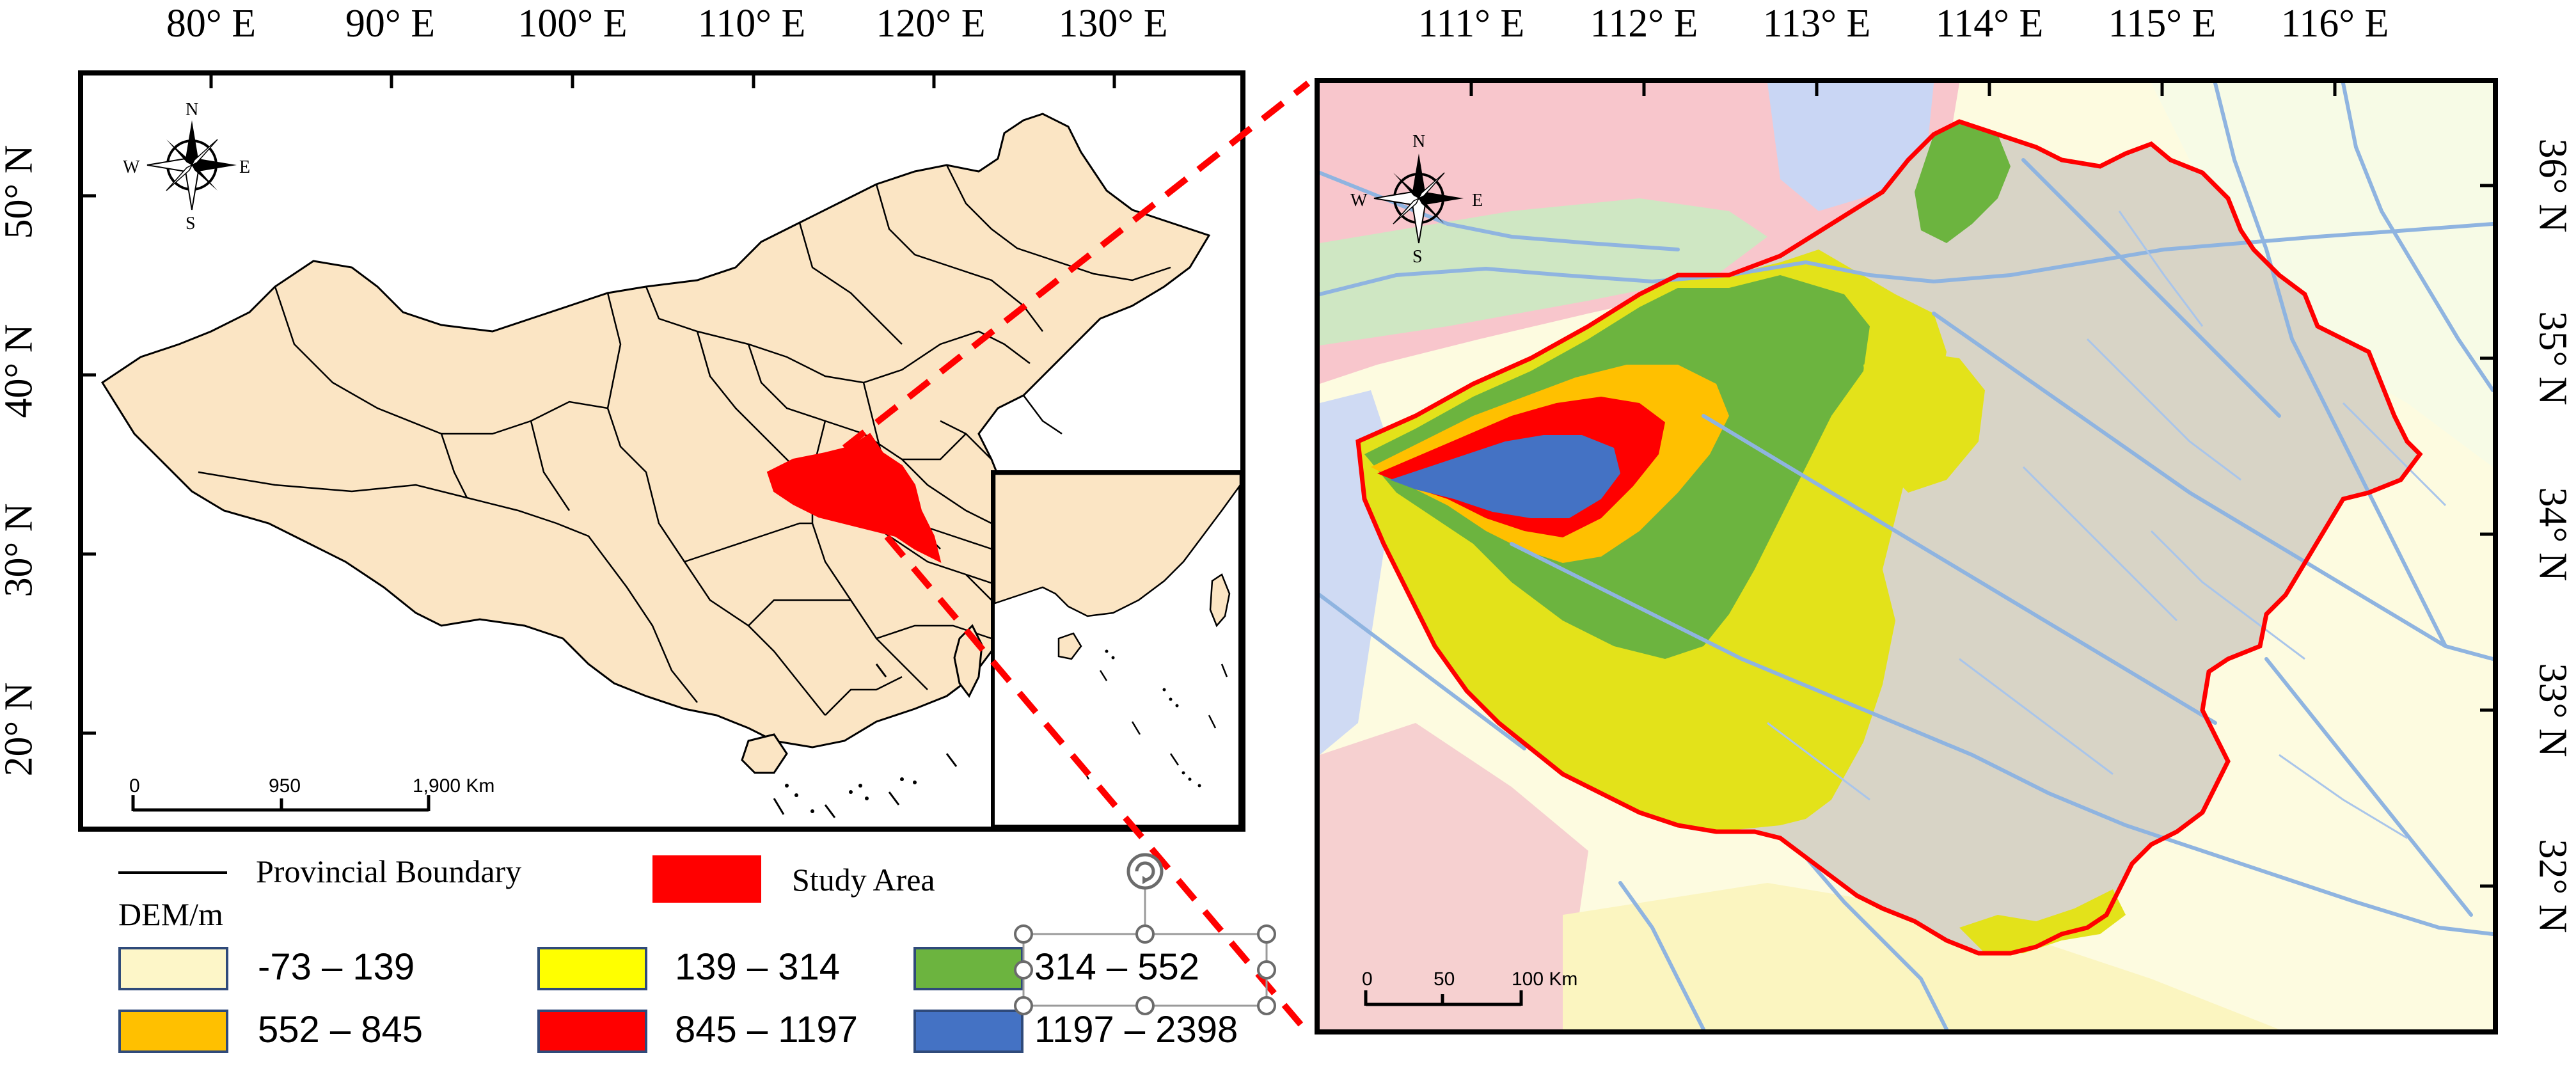 Image resolution: width=2576 pixels, height=1078 pixels. Describe the element at coordinates (1117, 967) in the screenshot. I see `dem-class-label: 314 – 552` at that location.